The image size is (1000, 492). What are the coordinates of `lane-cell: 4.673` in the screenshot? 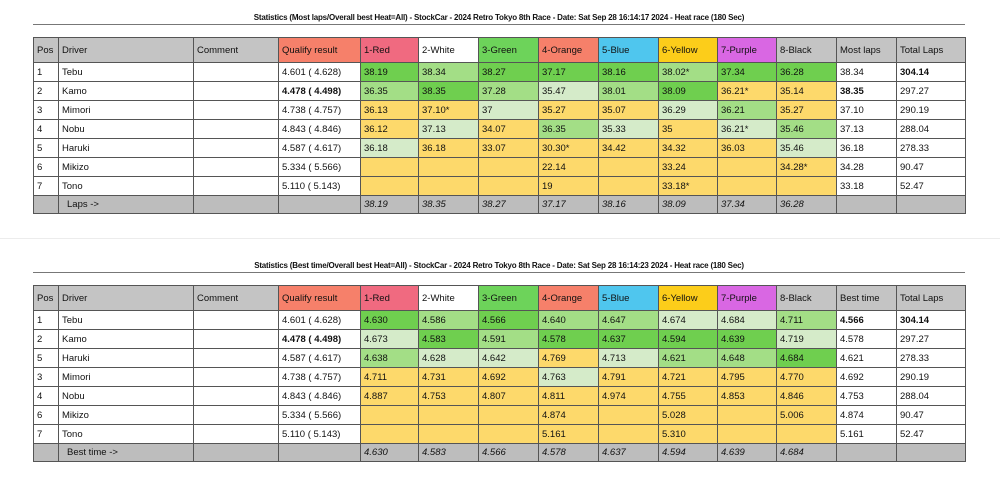 It's located at (389, 339).